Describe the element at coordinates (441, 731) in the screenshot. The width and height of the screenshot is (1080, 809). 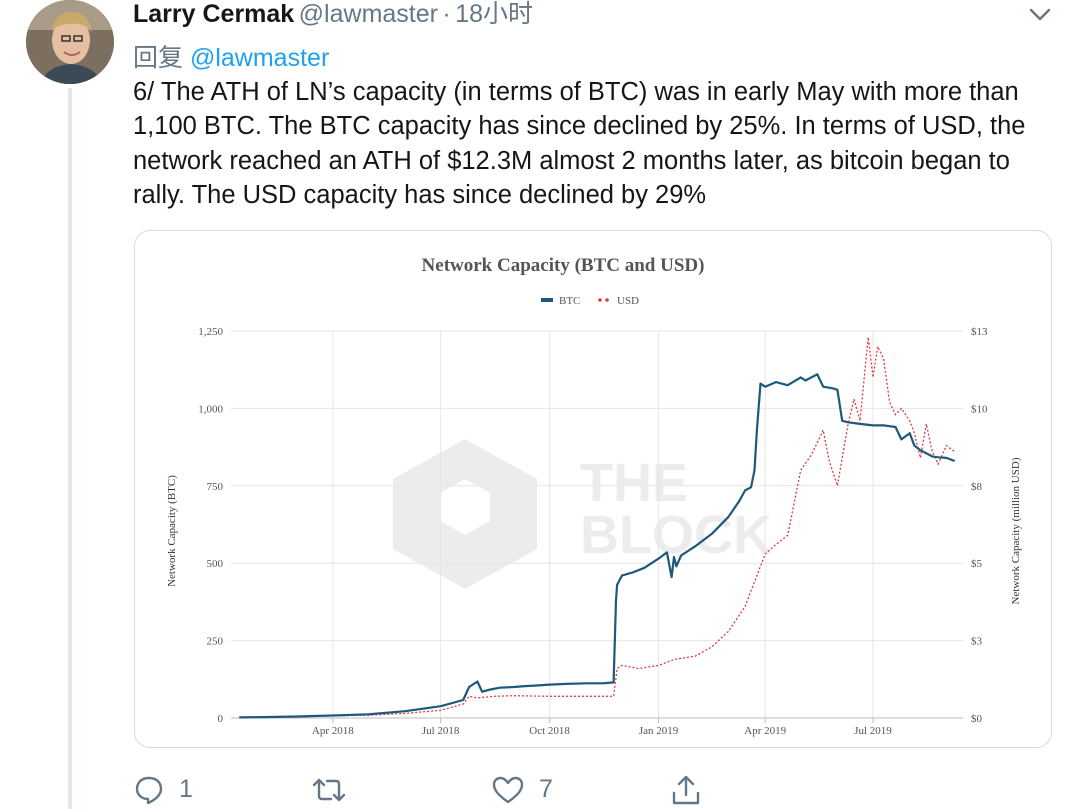
I see `x-tick-label: Jul 2018` at that location.